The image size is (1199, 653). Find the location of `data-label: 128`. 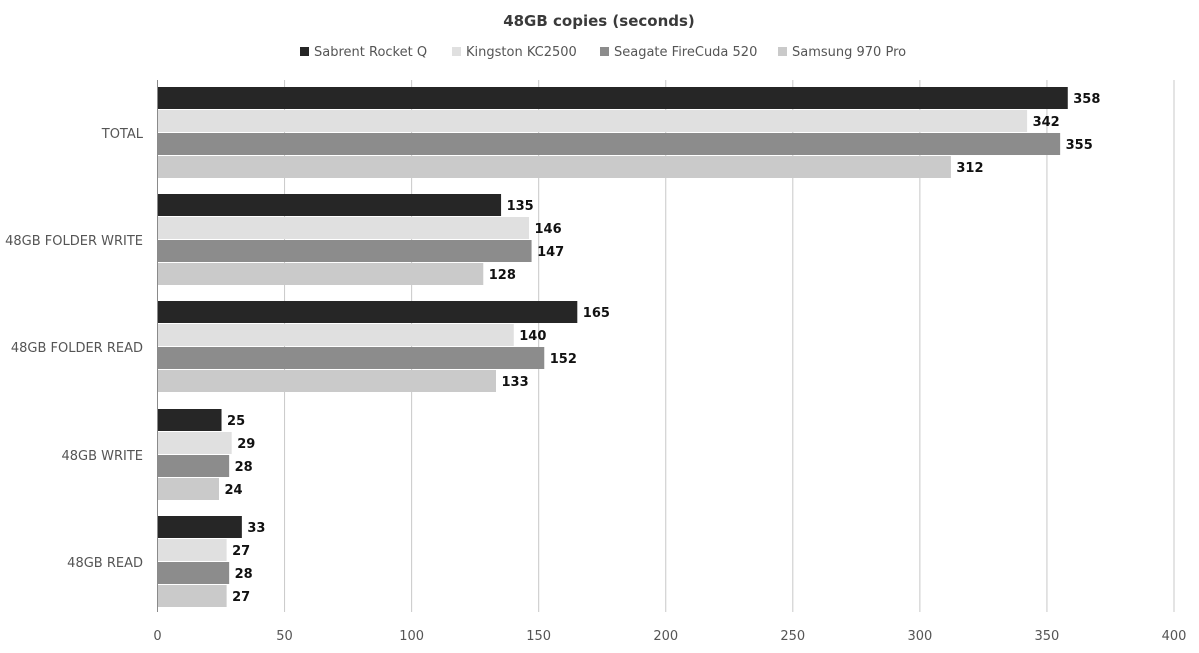

data-label: 128 is located at coordinates (502, 275).